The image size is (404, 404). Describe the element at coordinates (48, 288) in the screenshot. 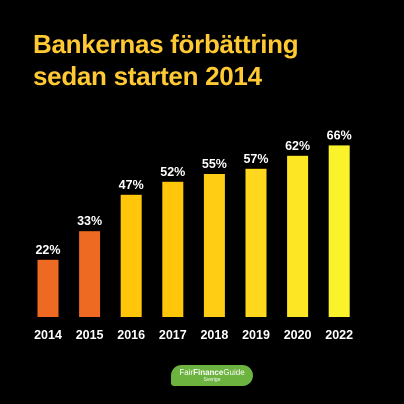

I see `bar-2014` at that location.